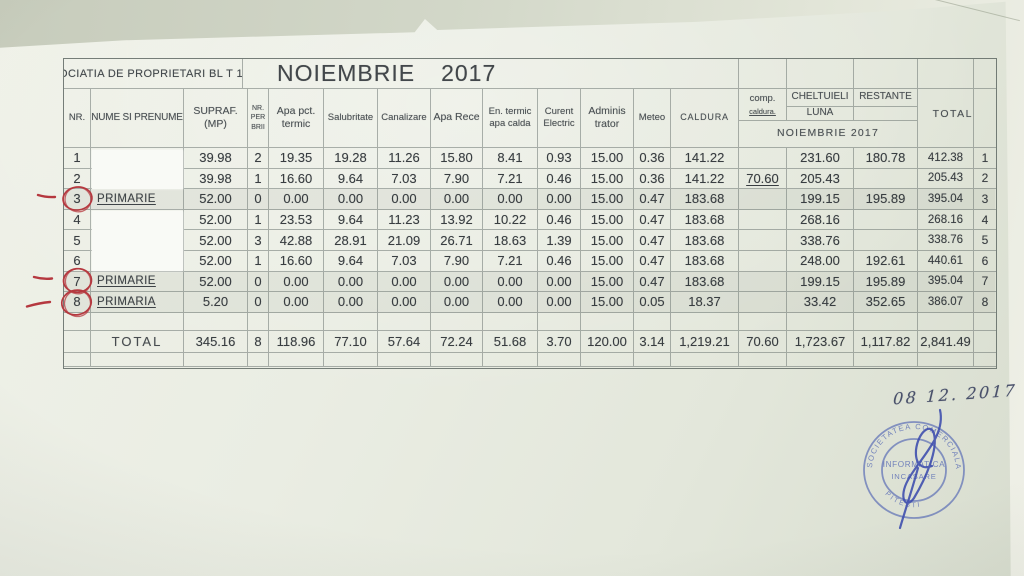 This screenshot has height=576, width=1024. I want to click on table-cell: 11.26, so click(404, 158).